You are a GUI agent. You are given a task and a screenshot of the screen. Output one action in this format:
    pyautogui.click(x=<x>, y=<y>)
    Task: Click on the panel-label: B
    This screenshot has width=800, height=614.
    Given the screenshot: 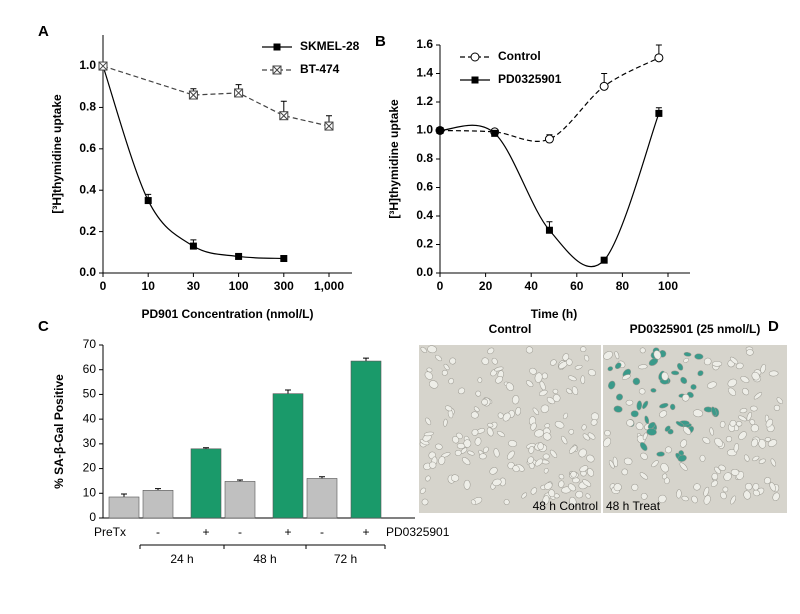 What is the action you would take?
    pyautogui.click(x=380, y=41)
    